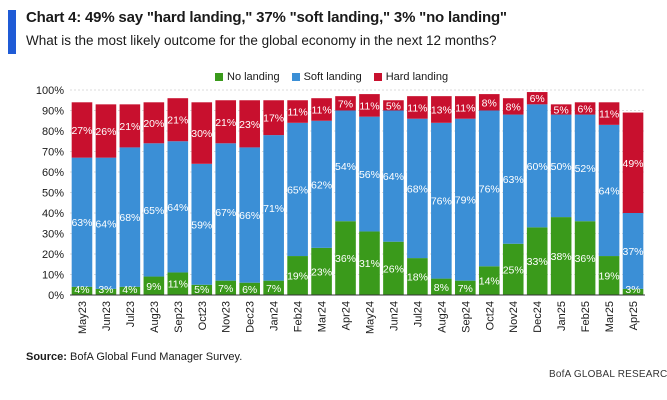  I want to click on legend-label-hard-landing: Hard landing, so click(417, 77).